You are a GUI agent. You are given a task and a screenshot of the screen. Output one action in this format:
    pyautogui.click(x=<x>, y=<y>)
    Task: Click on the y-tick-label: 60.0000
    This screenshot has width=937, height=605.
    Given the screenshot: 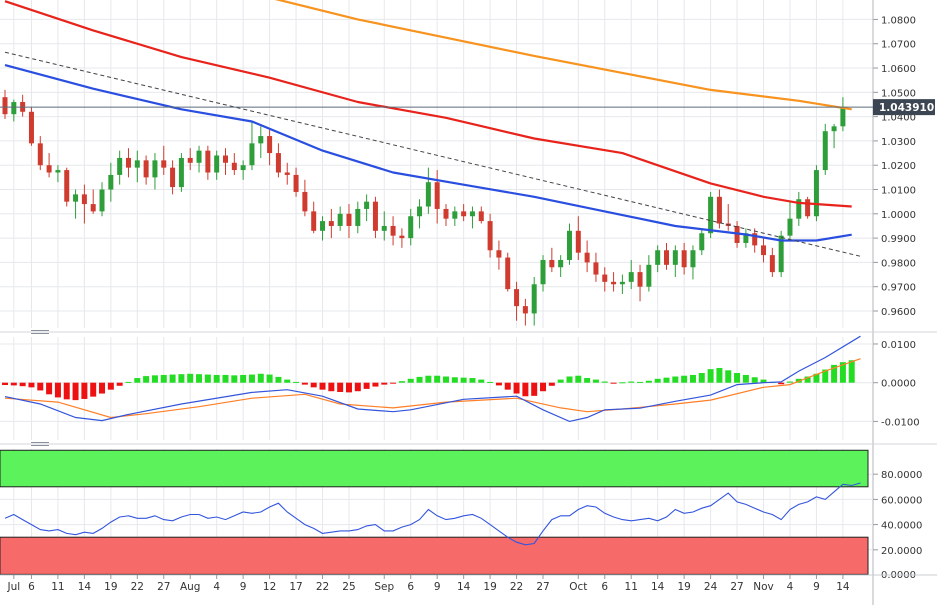 What is the action you would take?
    pyautogui.click(x=901, y=500)
    